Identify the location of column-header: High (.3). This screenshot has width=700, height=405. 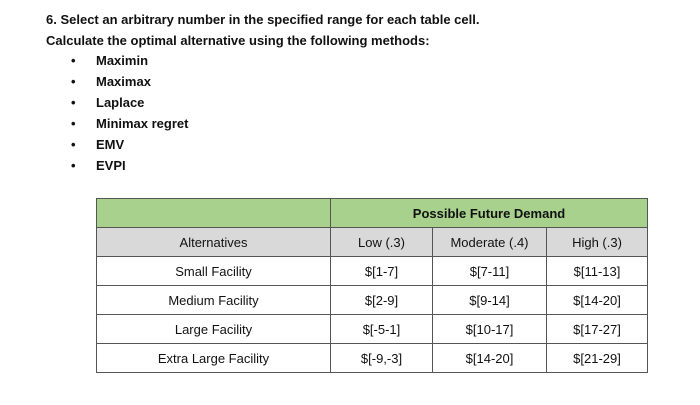
(597, 242).